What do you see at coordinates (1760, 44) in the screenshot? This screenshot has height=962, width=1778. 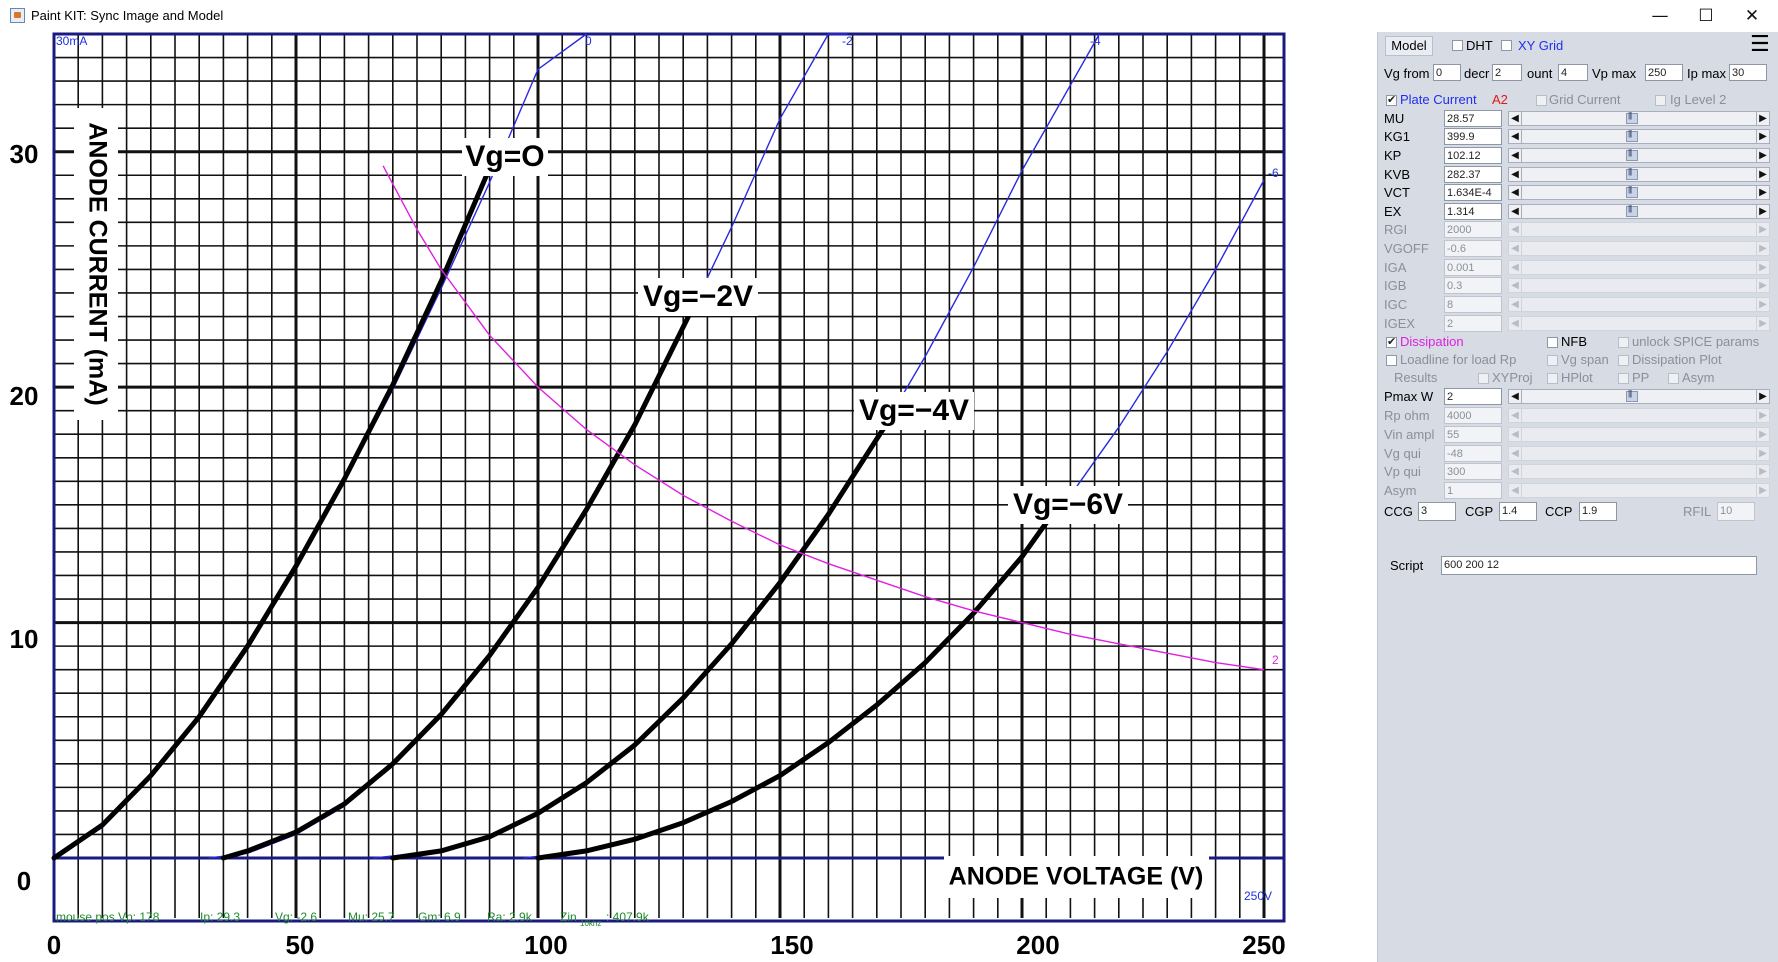 I see `menu-icon: ☰` at bounding box center [1760, 44].